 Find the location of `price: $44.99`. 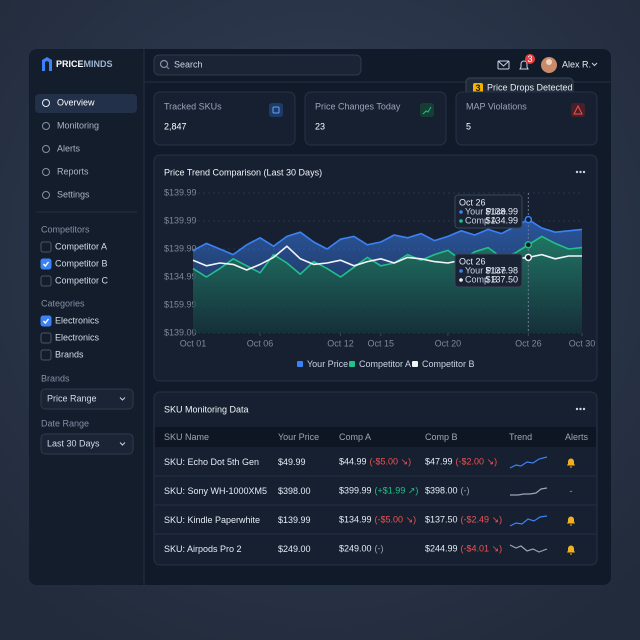

price: $44.99 is located at coordinates (353, 462).